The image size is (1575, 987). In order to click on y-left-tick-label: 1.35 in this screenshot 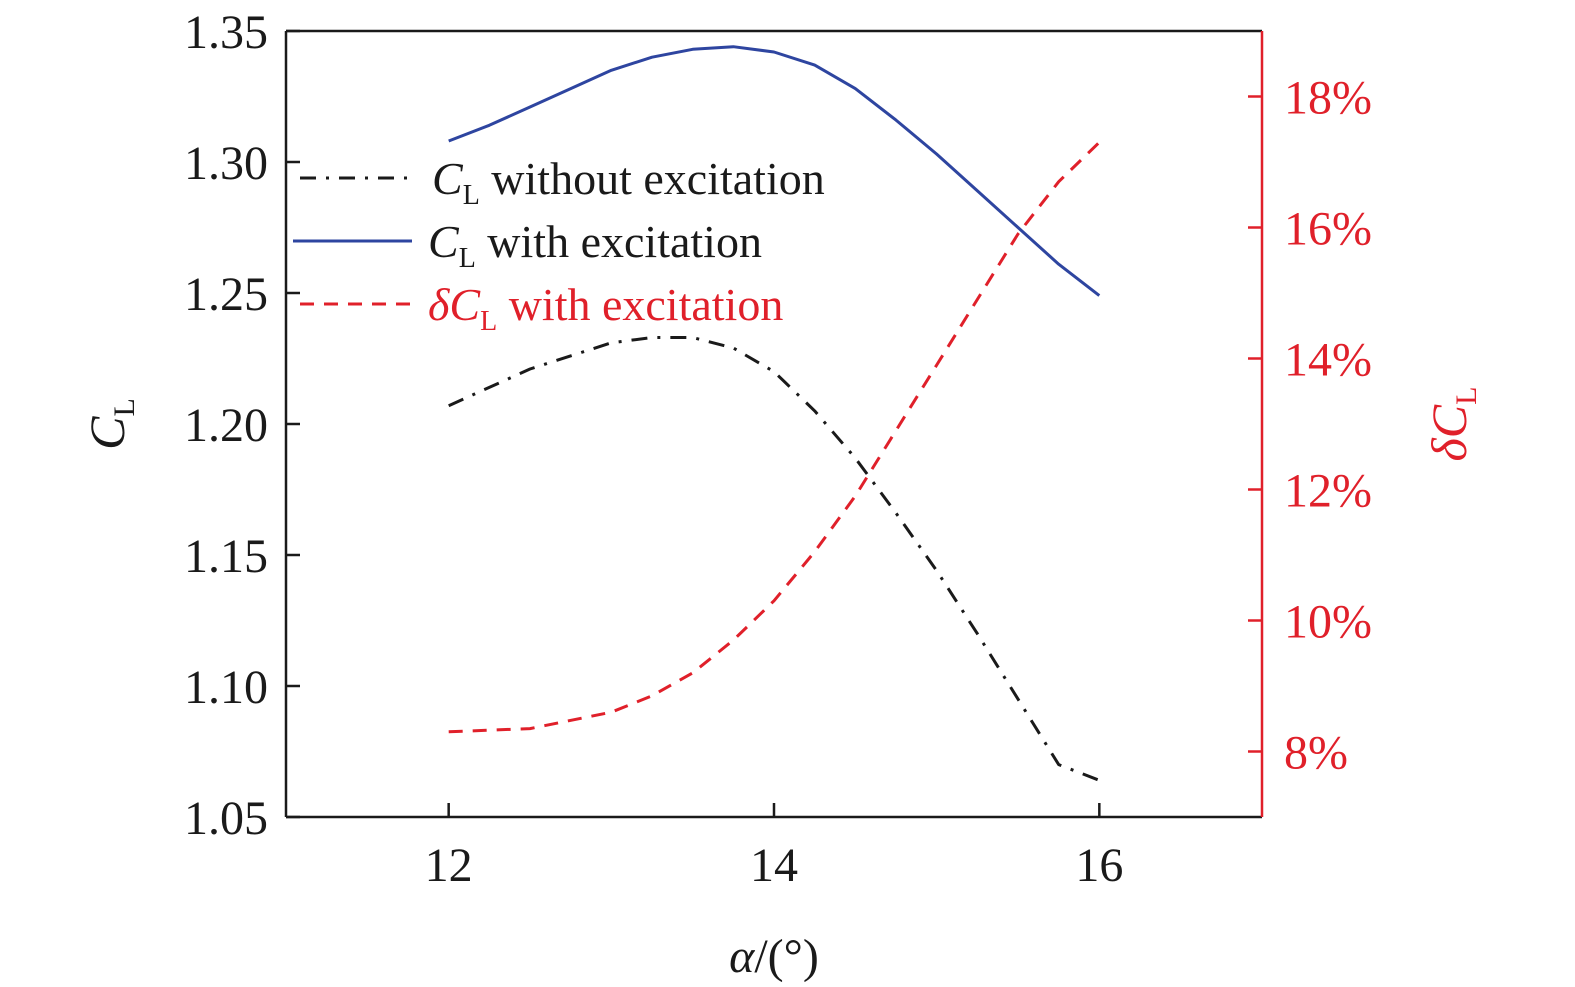, I will do `click(226, 32)`.